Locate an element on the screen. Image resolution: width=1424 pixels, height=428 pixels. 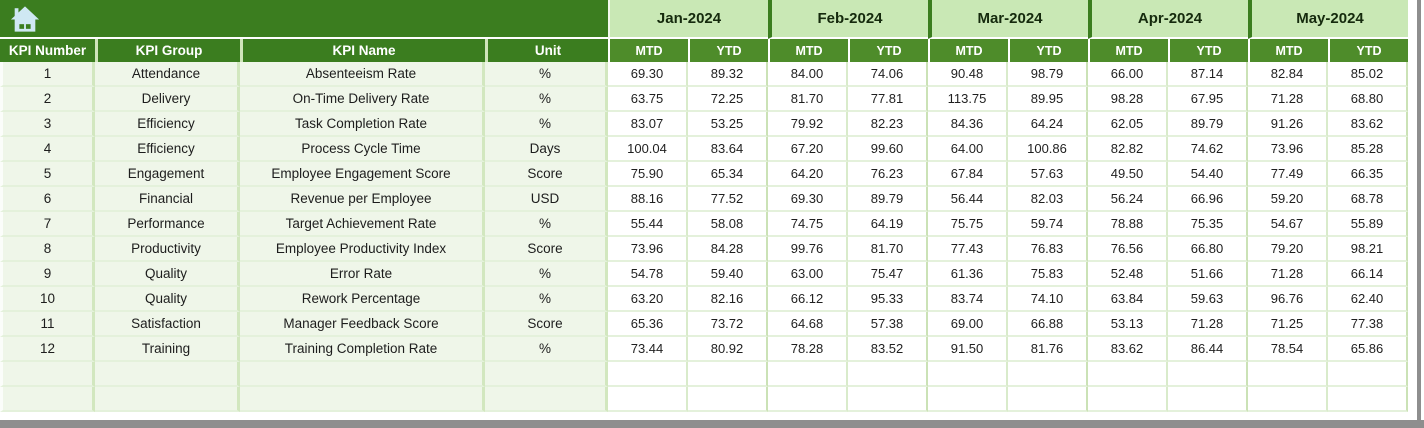
value-cell: 49.50 is located at coordinates (1128, 174).